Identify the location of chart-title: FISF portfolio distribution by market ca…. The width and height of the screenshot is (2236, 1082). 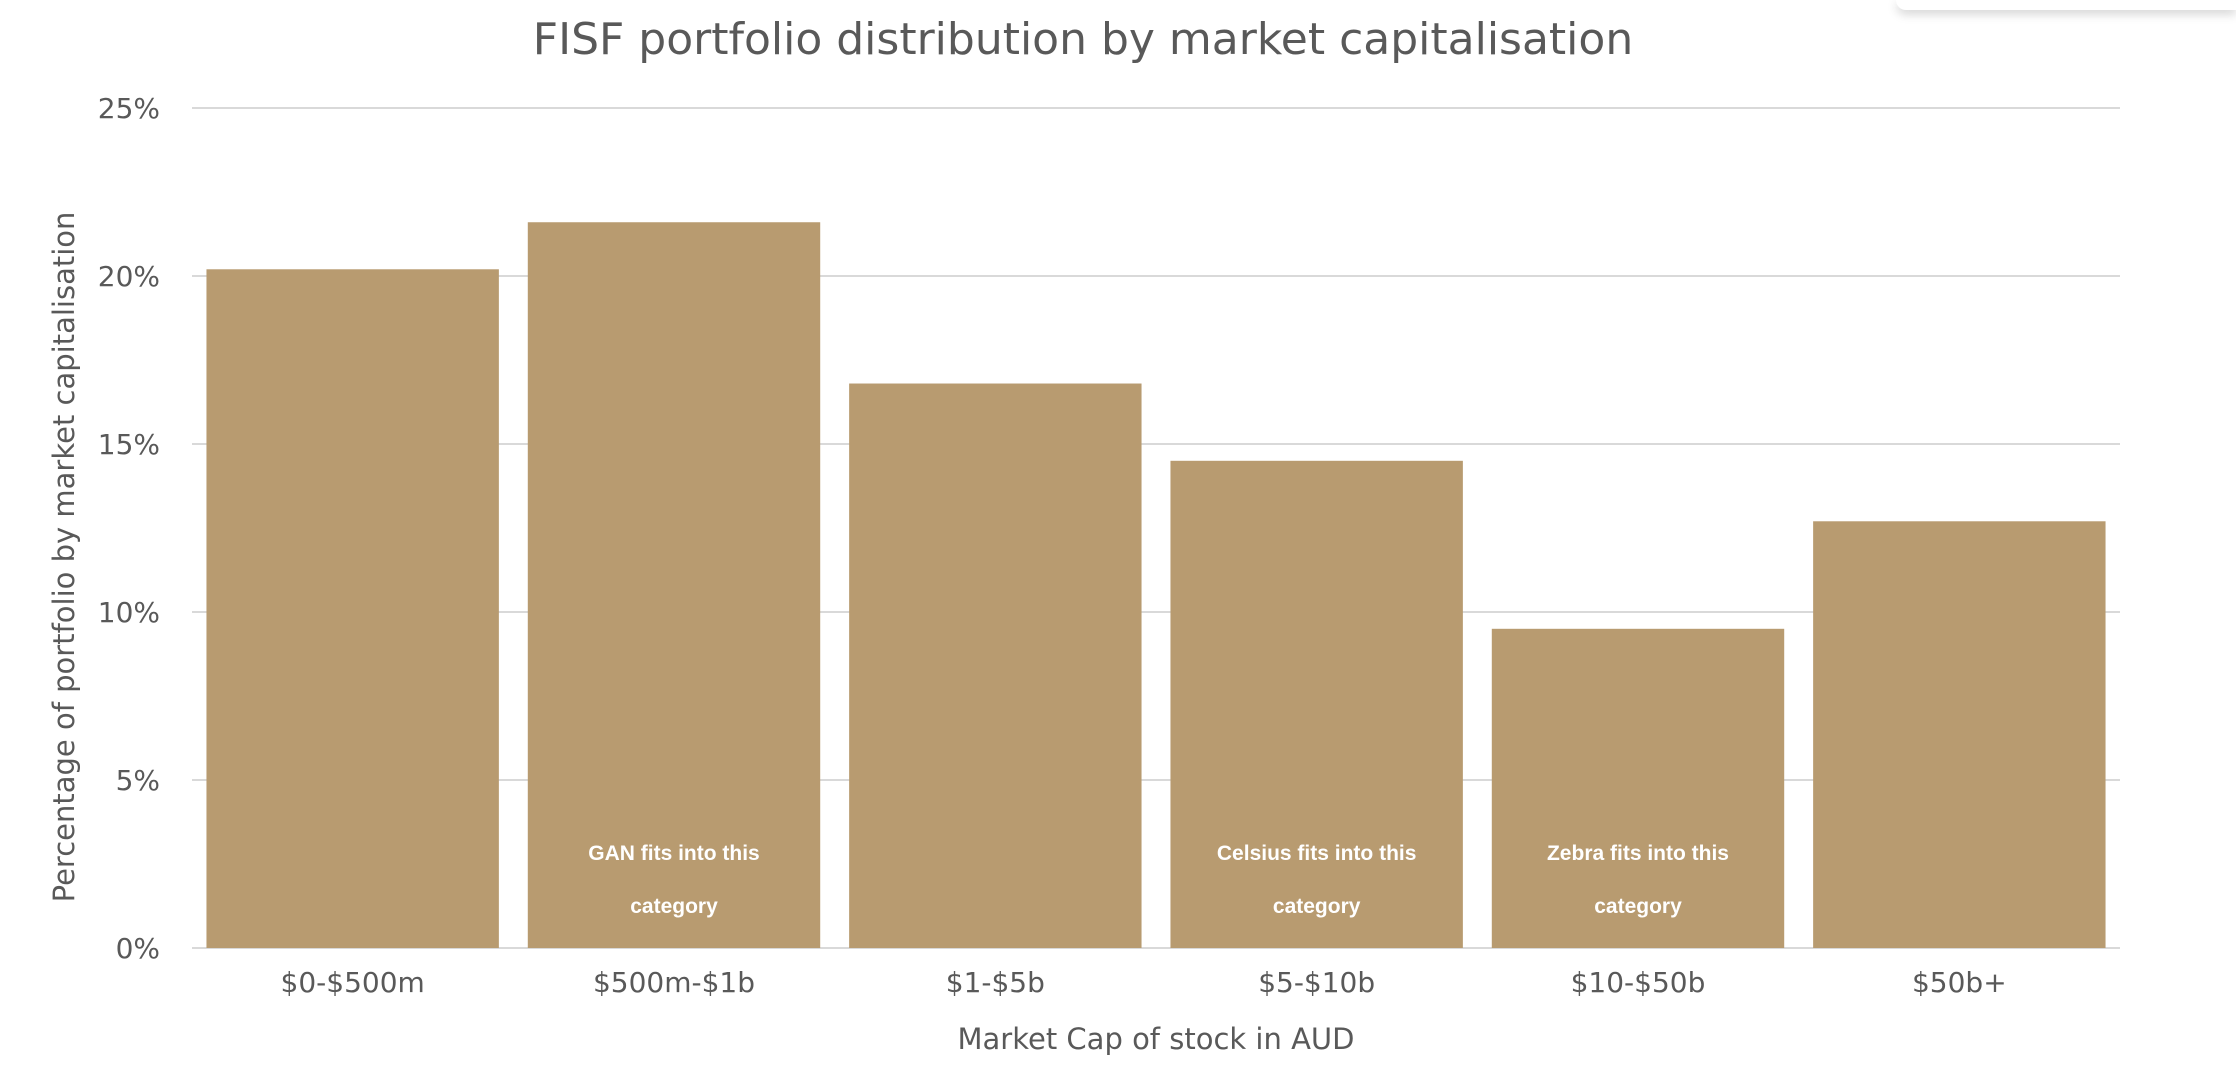
(1083, 39).